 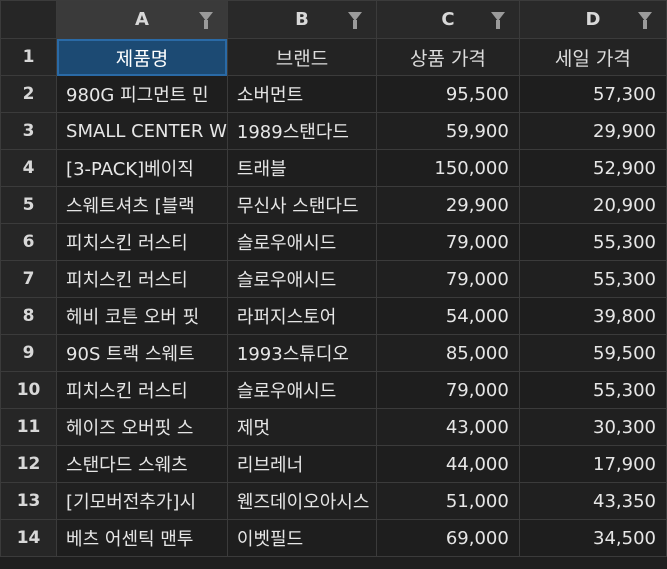 What do you see at coordinates (448, 464) in the screenshot?
I see `cell-price: 44,000` at bounding box center [448, 464].